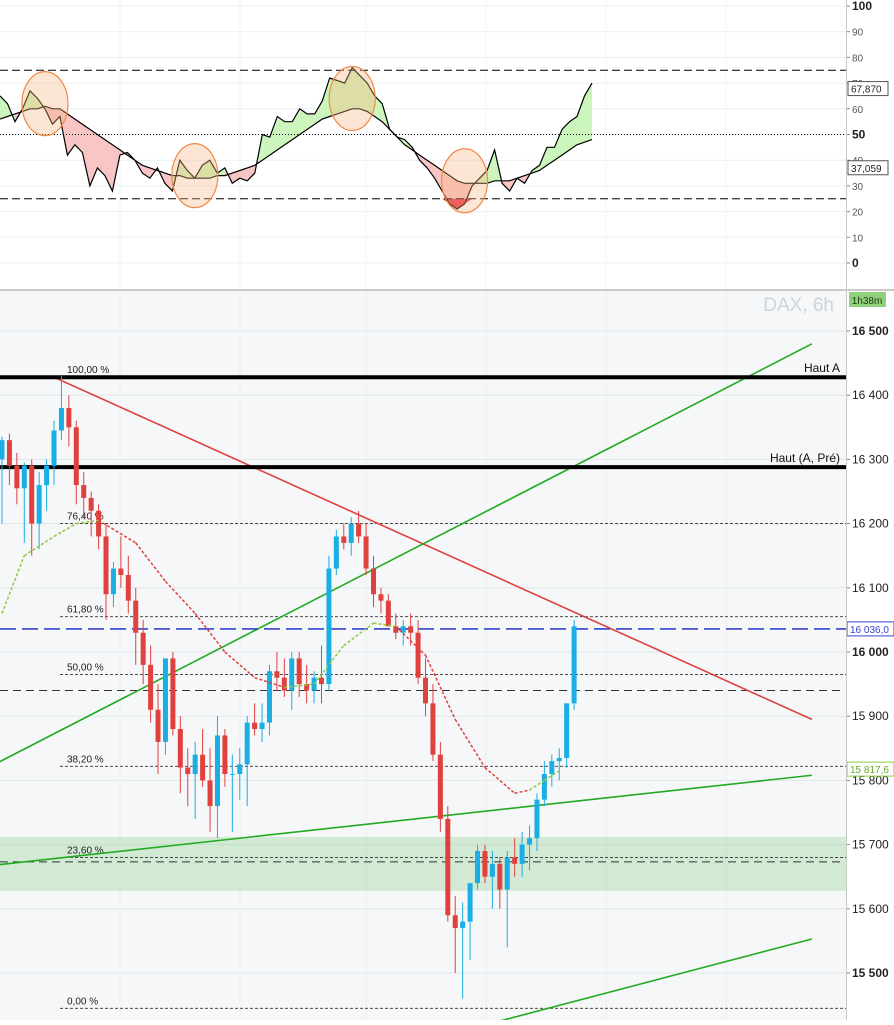 The image size is (894, 1025). I want to click on trendline, so click(406, 820).